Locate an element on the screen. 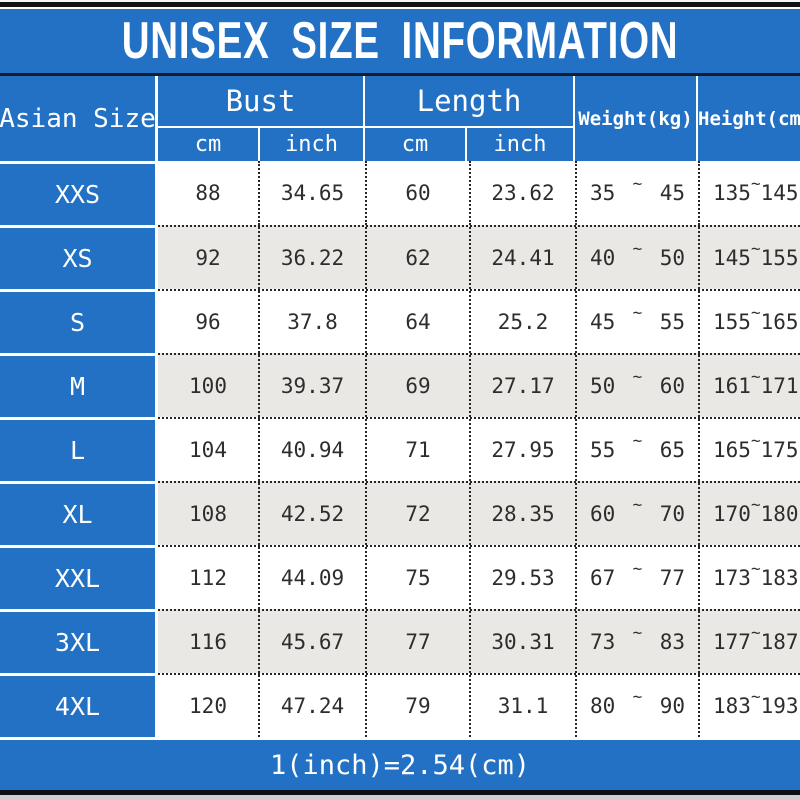 The image size is (800, 800). header-length-cm: cm is located at coordinates (415, 144).